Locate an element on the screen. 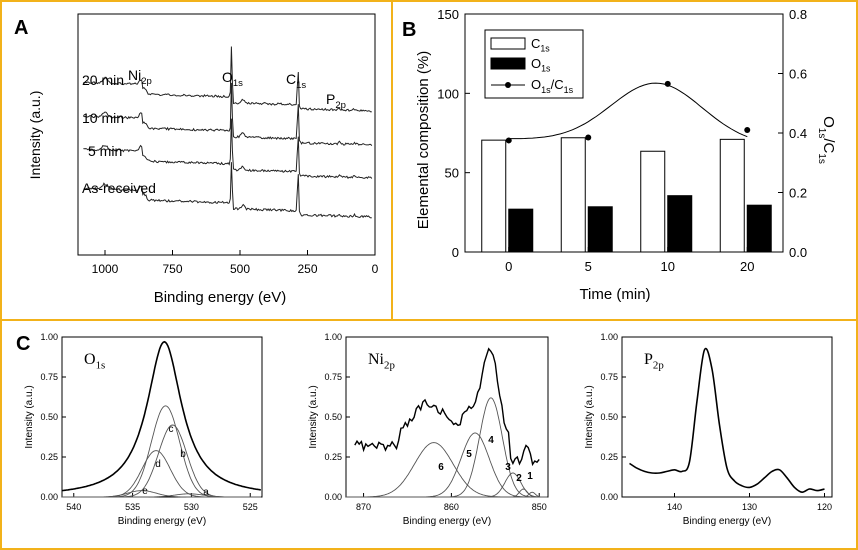 The height and width of the screenshot is (550, 858). panel-C3-title-main: P is located at coordinates (648, 359).